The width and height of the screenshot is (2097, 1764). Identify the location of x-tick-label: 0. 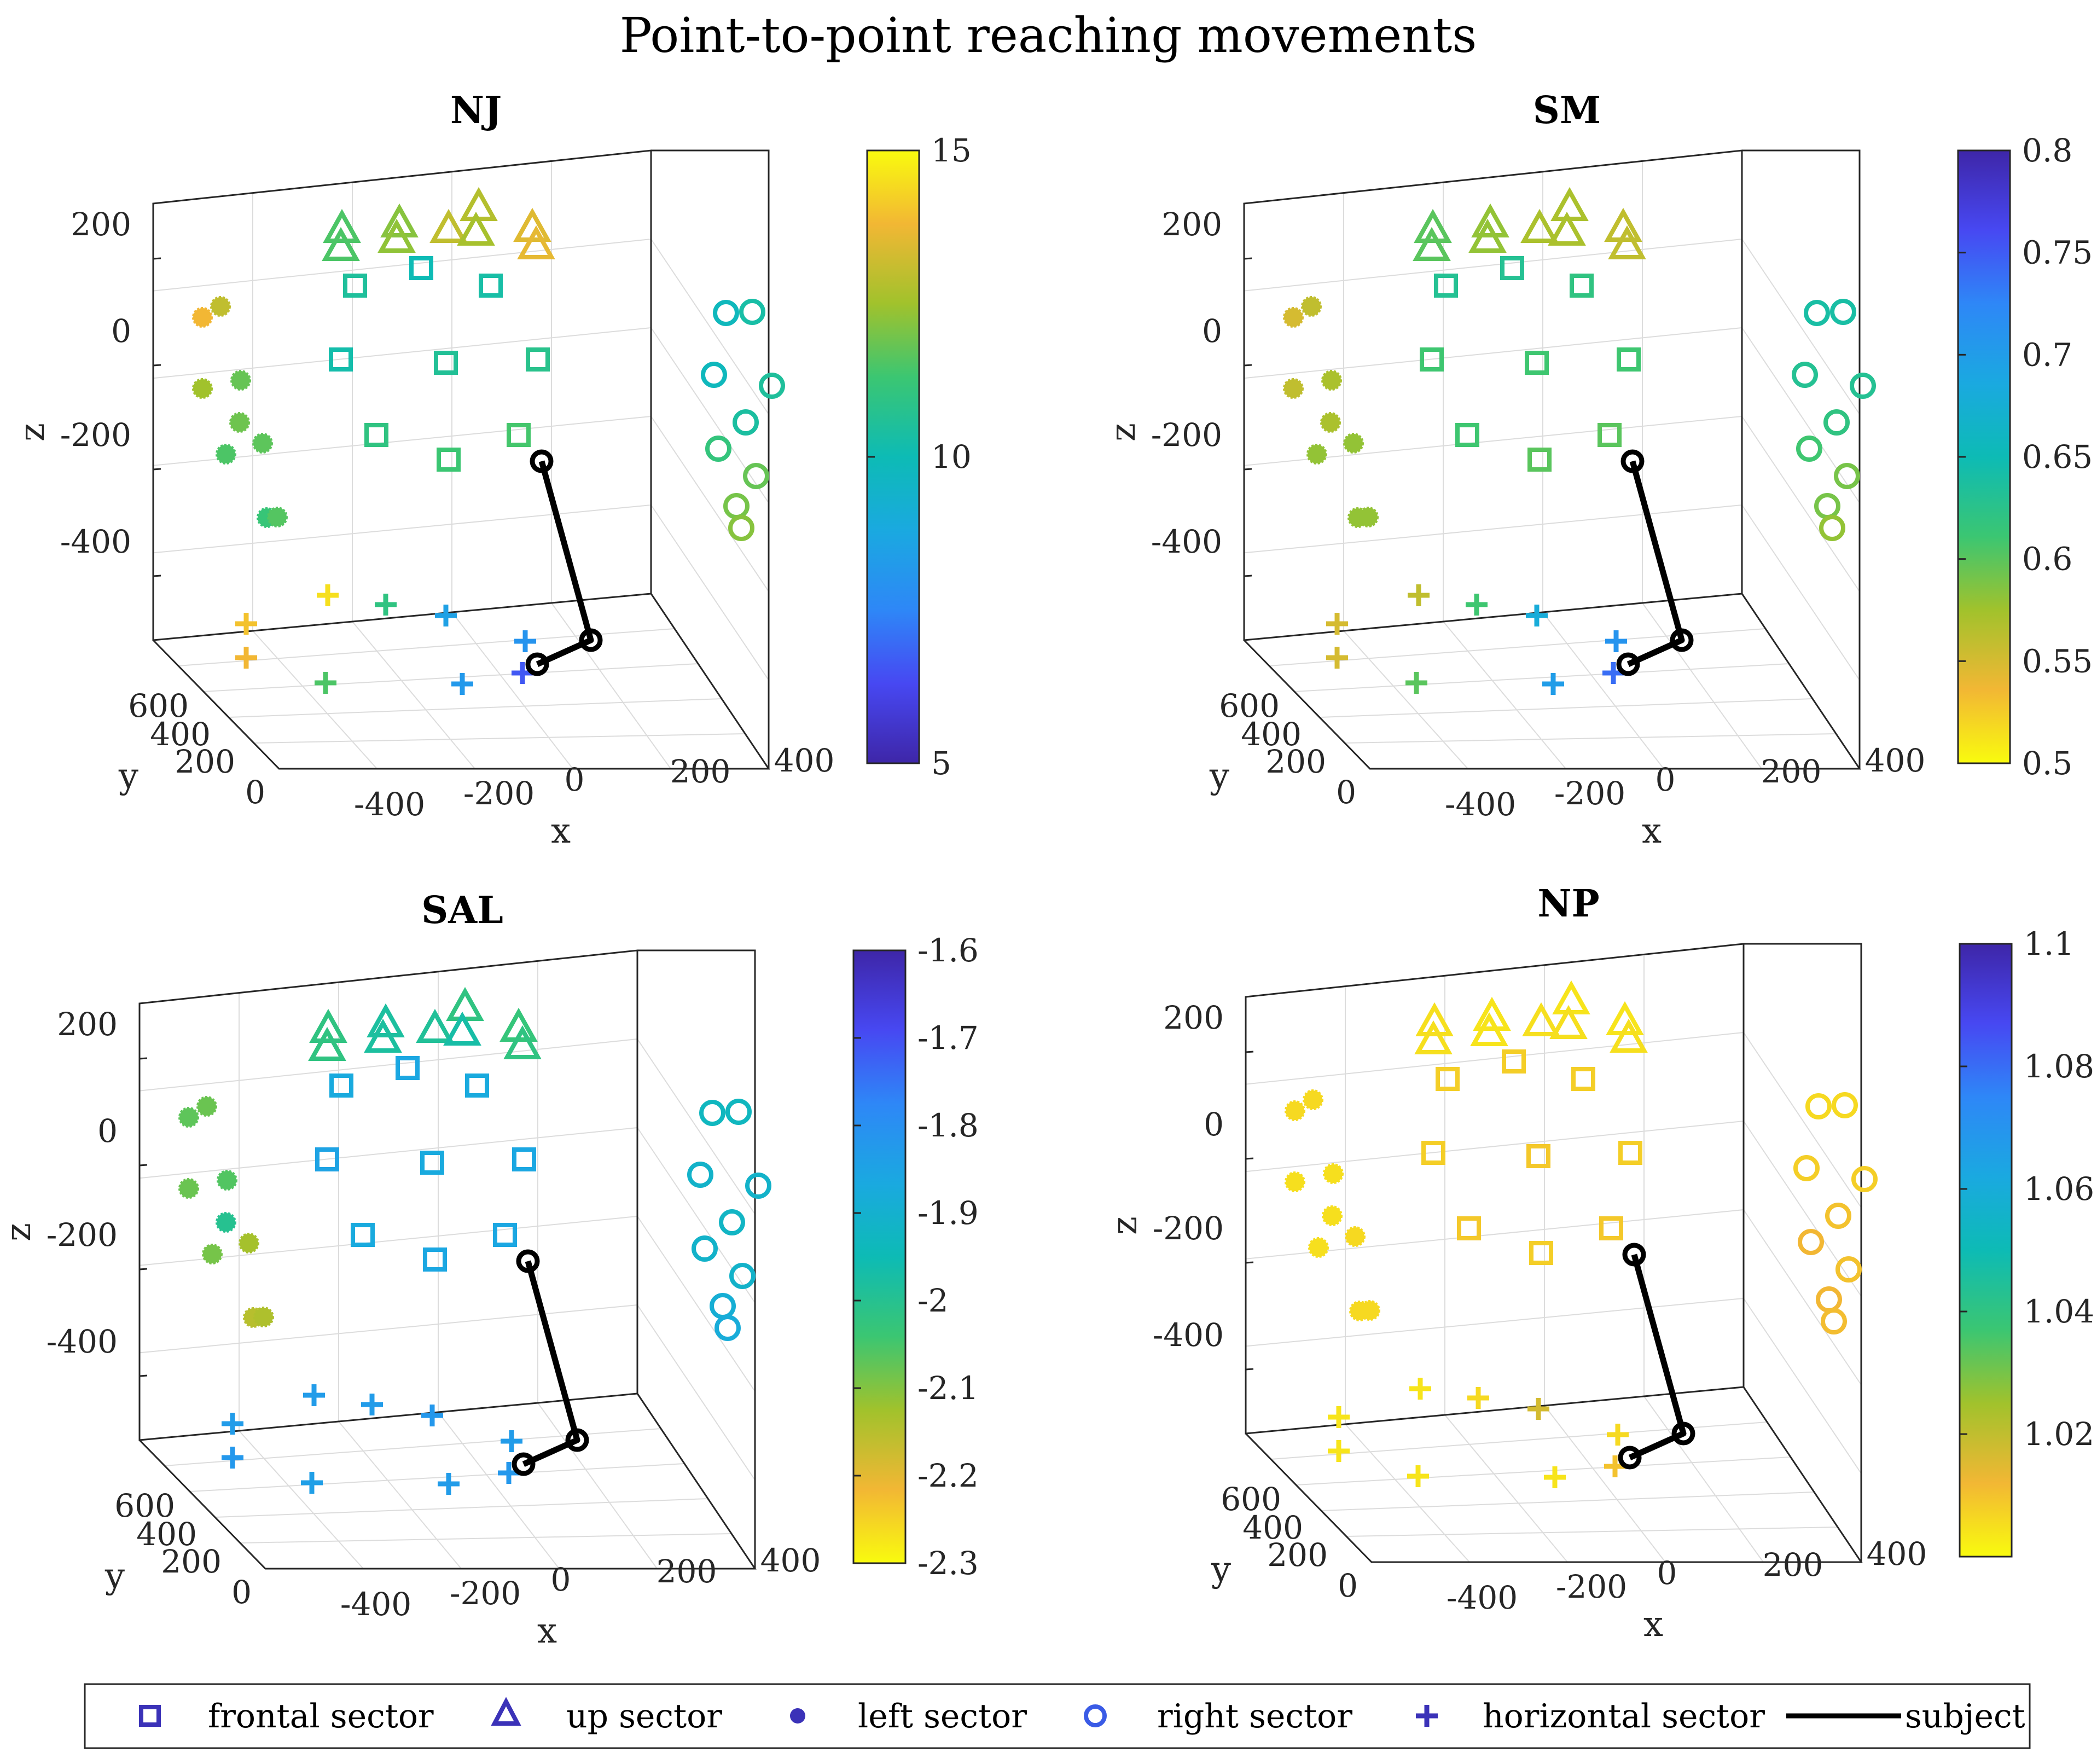
(575, 779).